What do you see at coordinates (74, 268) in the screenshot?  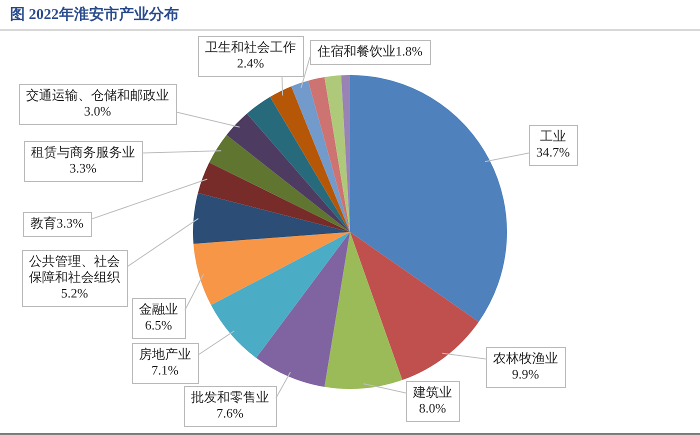 I see `slice-label: 公共管理、社会保障和社会组织` at bounding box center [74, 268].